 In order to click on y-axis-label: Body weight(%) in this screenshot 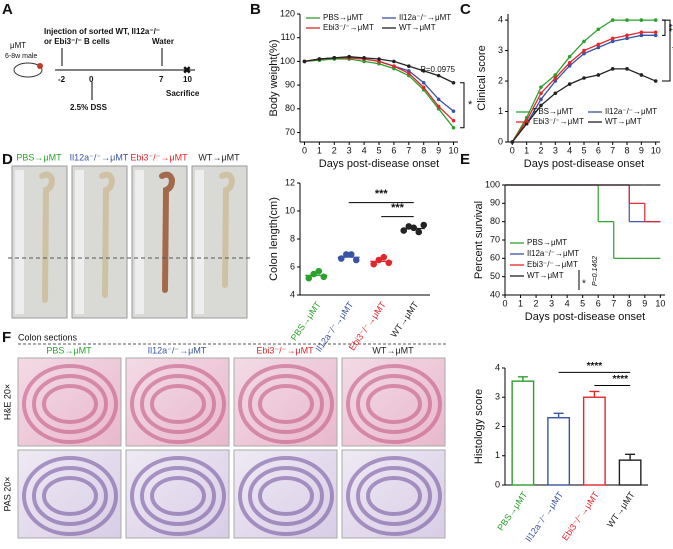, I will do `click(274, 77)`.